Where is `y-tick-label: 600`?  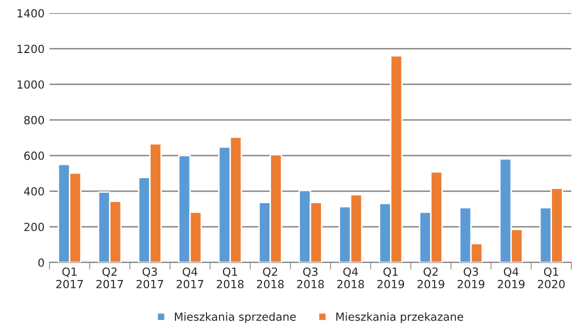
y-tick-label: 600 is located at coordinates (34, 156).